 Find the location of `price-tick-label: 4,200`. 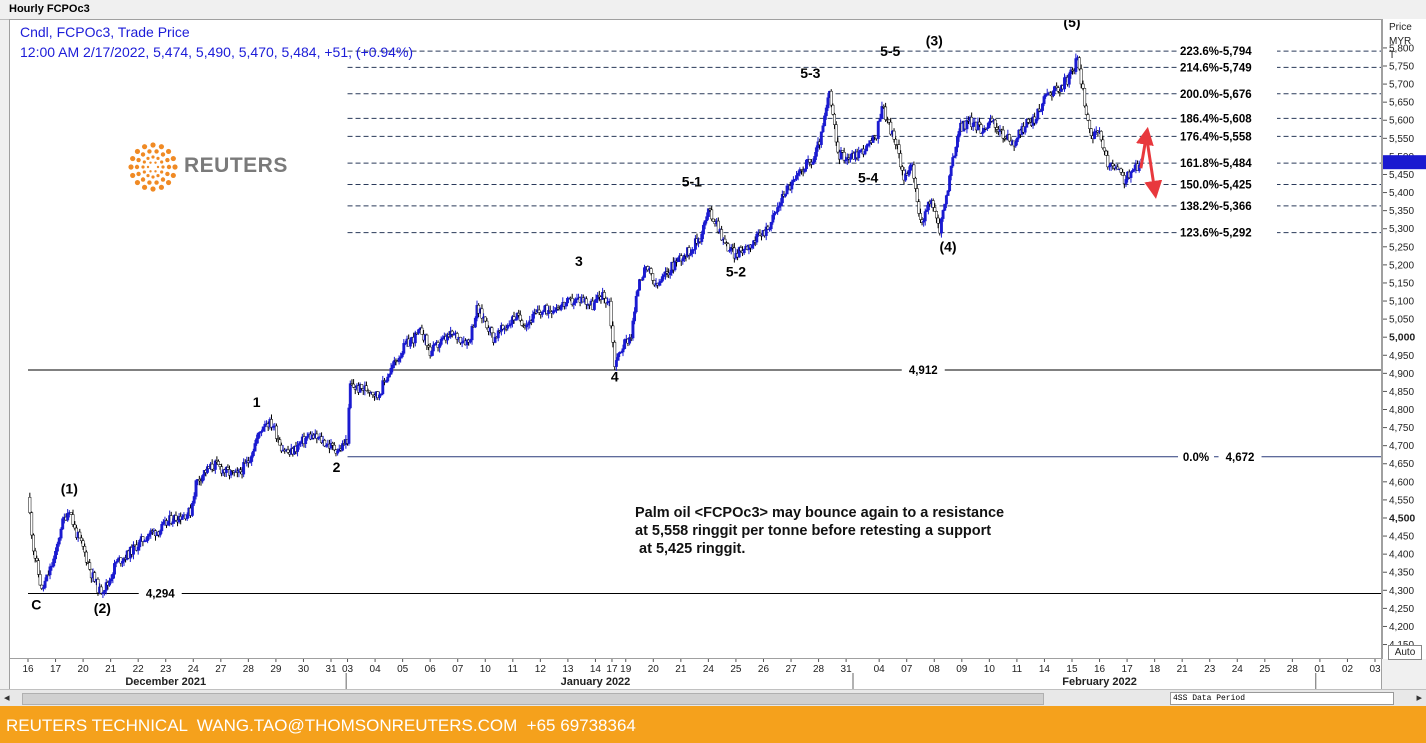

price-tick-label: 4,200 is located at coordinates (1401, 627).